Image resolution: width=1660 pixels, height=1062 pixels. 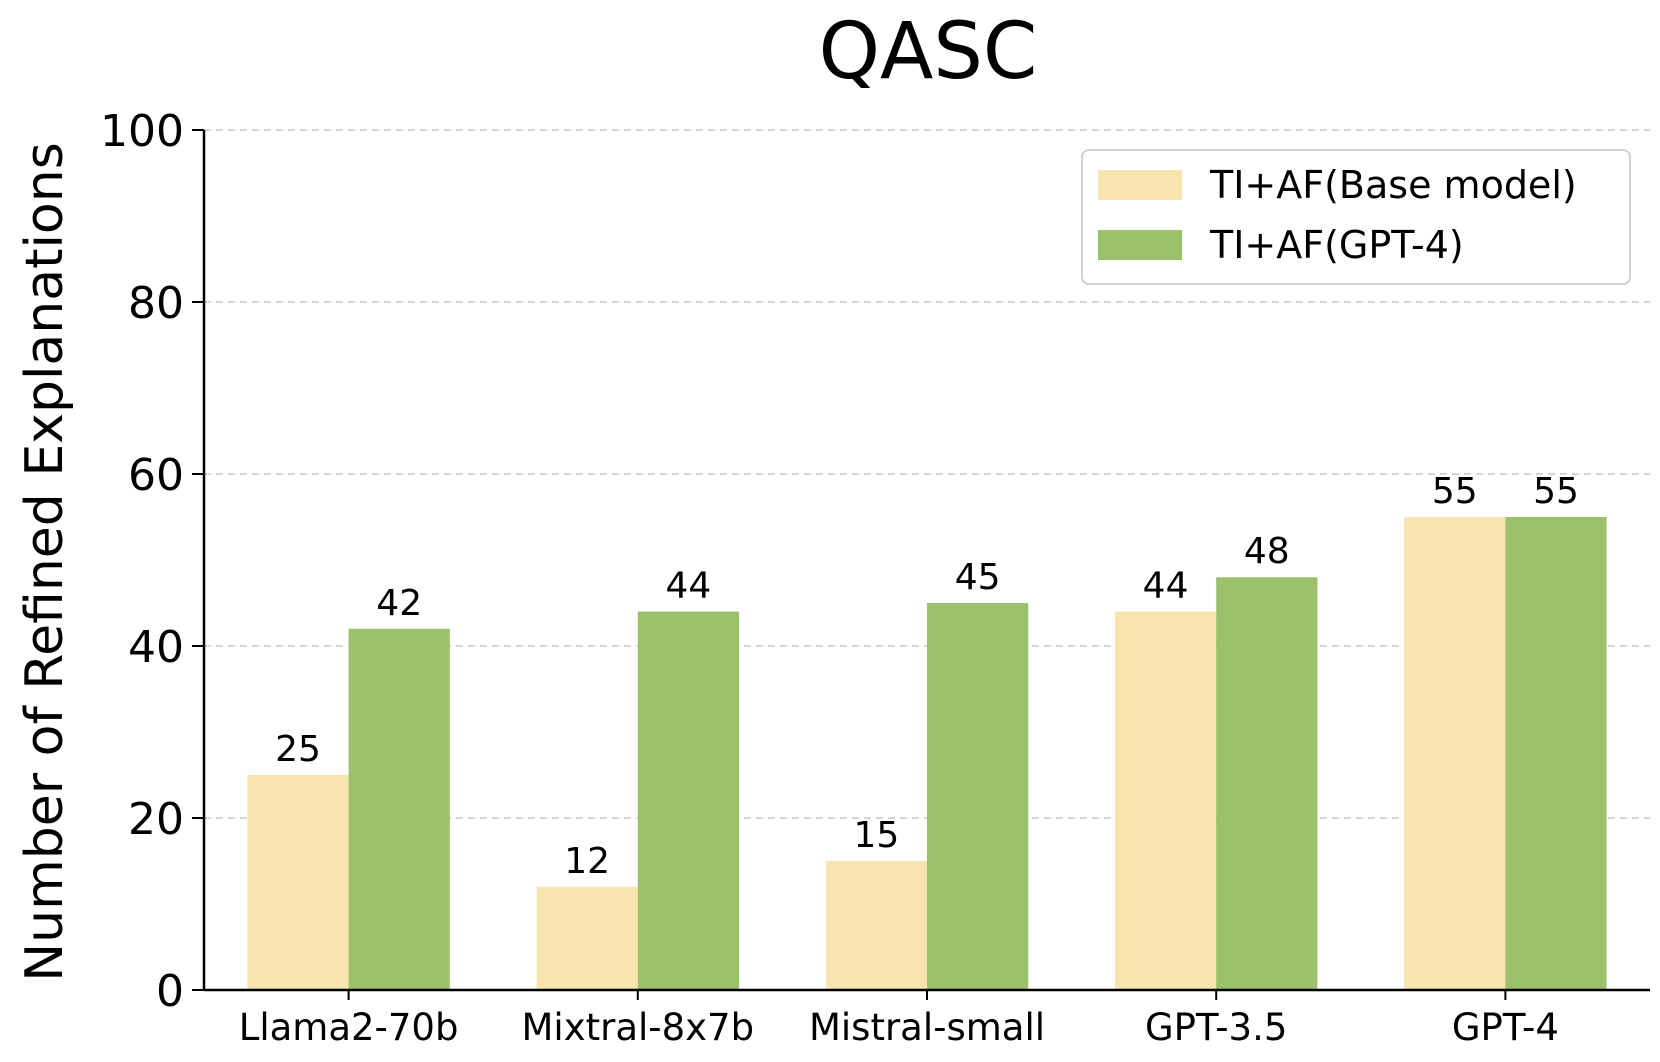 I want to click on x-tick-label: Mixtral-8x7b, so click(x=638, y=1027).